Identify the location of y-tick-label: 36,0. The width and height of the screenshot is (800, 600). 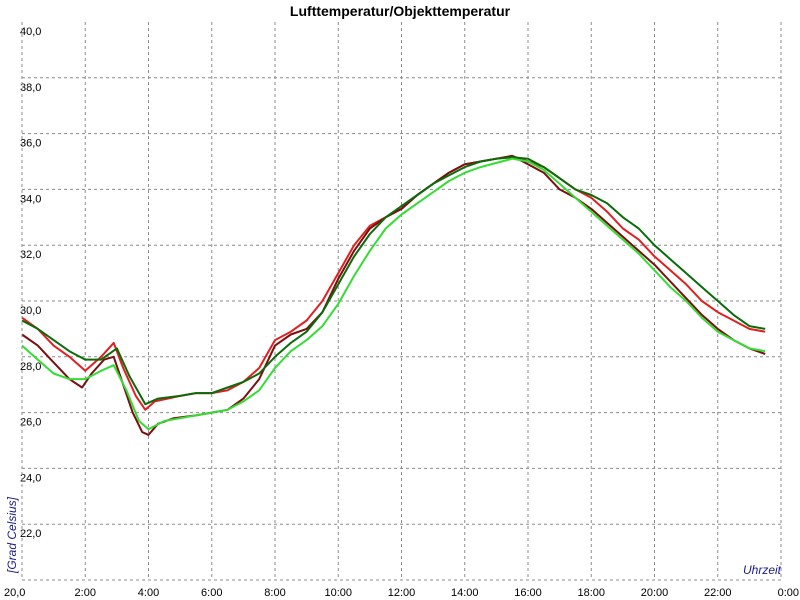
(30, 144).